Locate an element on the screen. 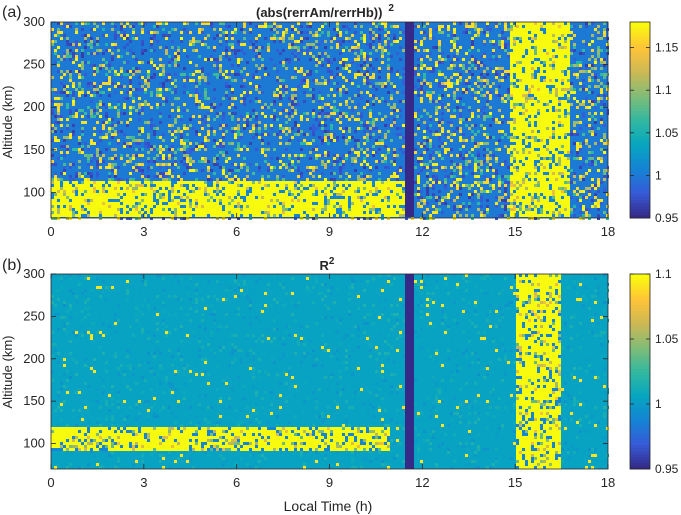 The height and width of the screenshot is (515, 681). y-tick-label: 100 is located at coordinates (34, 443).